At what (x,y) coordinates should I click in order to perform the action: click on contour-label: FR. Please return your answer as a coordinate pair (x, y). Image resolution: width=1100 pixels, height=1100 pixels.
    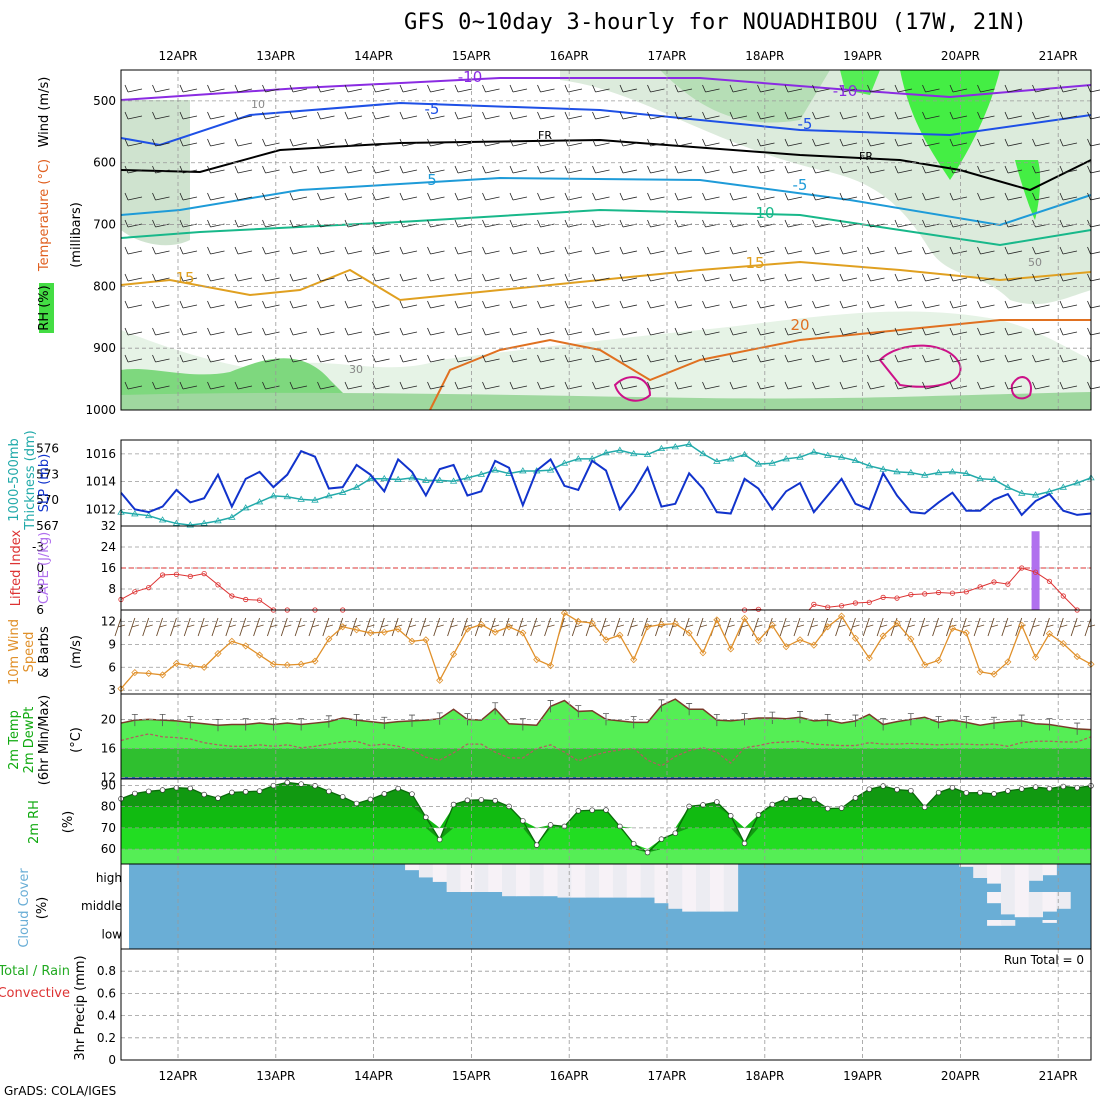
    Looking at the image, I should click on (866, 156).